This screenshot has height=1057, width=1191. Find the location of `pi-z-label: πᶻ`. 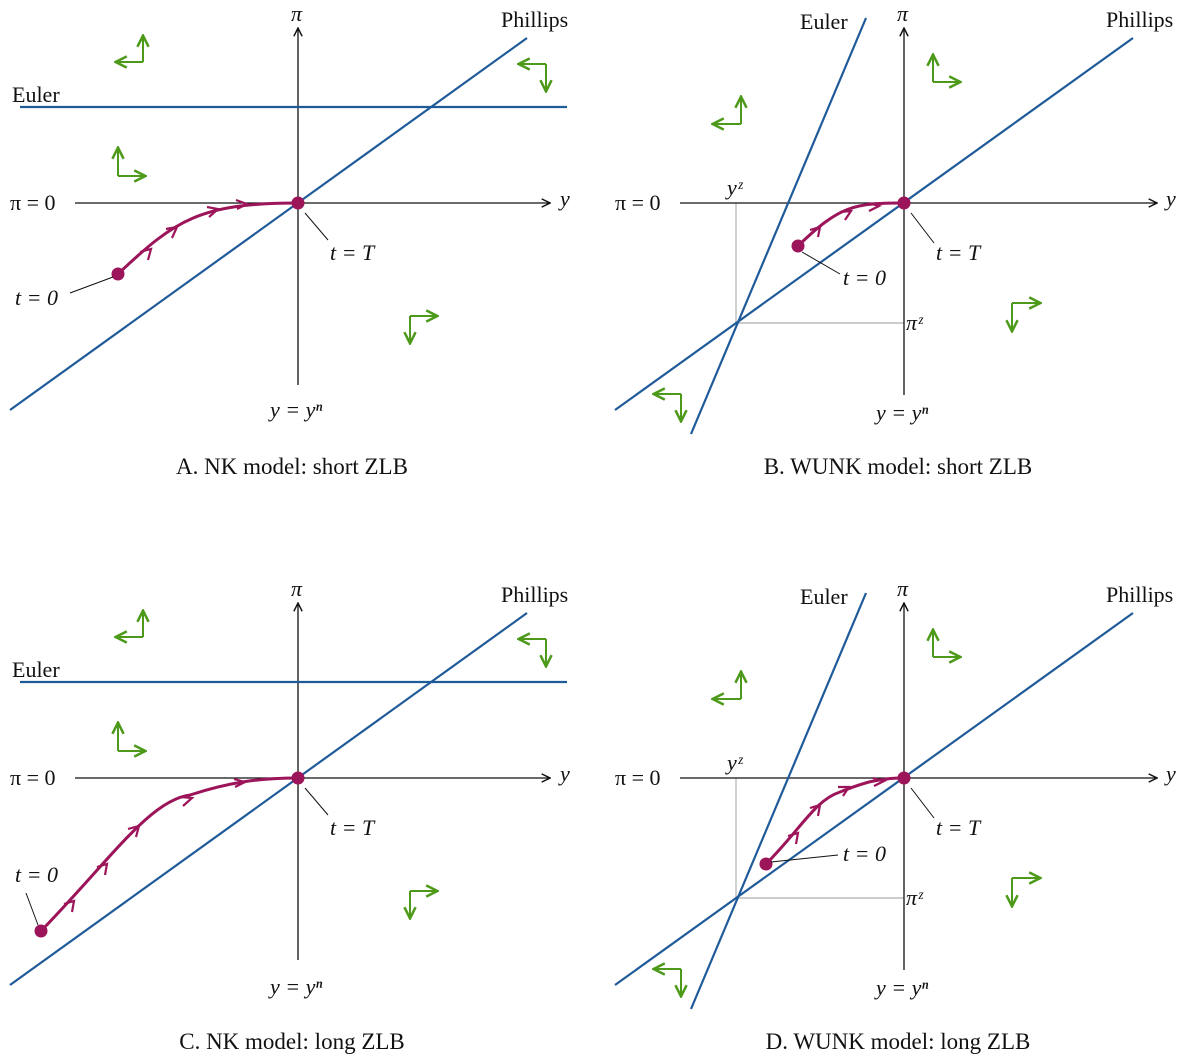

pi-z-label: πᶻ is located at coordinates (915, 322).